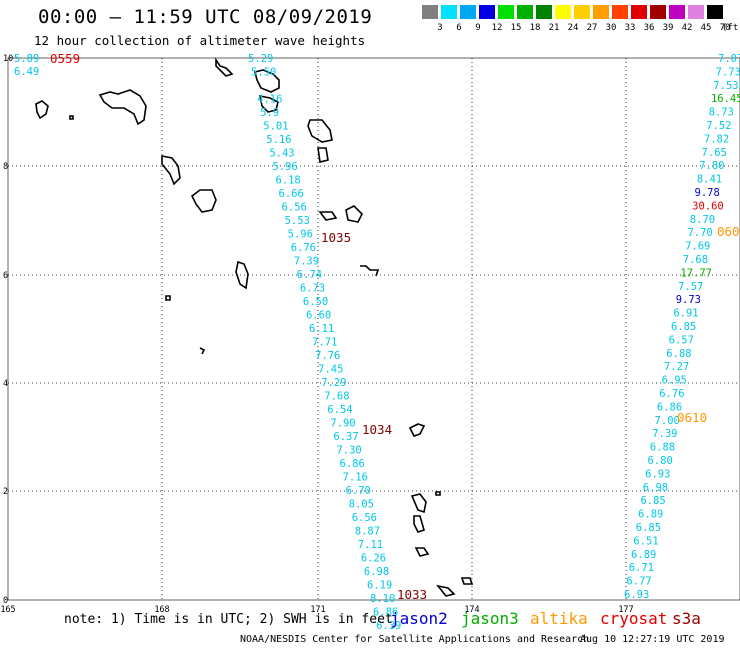 Image resolution: width=740 pixels, height=650 pixels. Describe the element at coordinates (706, 28) in the screenshot. I see `legend-label: 45` at that location.